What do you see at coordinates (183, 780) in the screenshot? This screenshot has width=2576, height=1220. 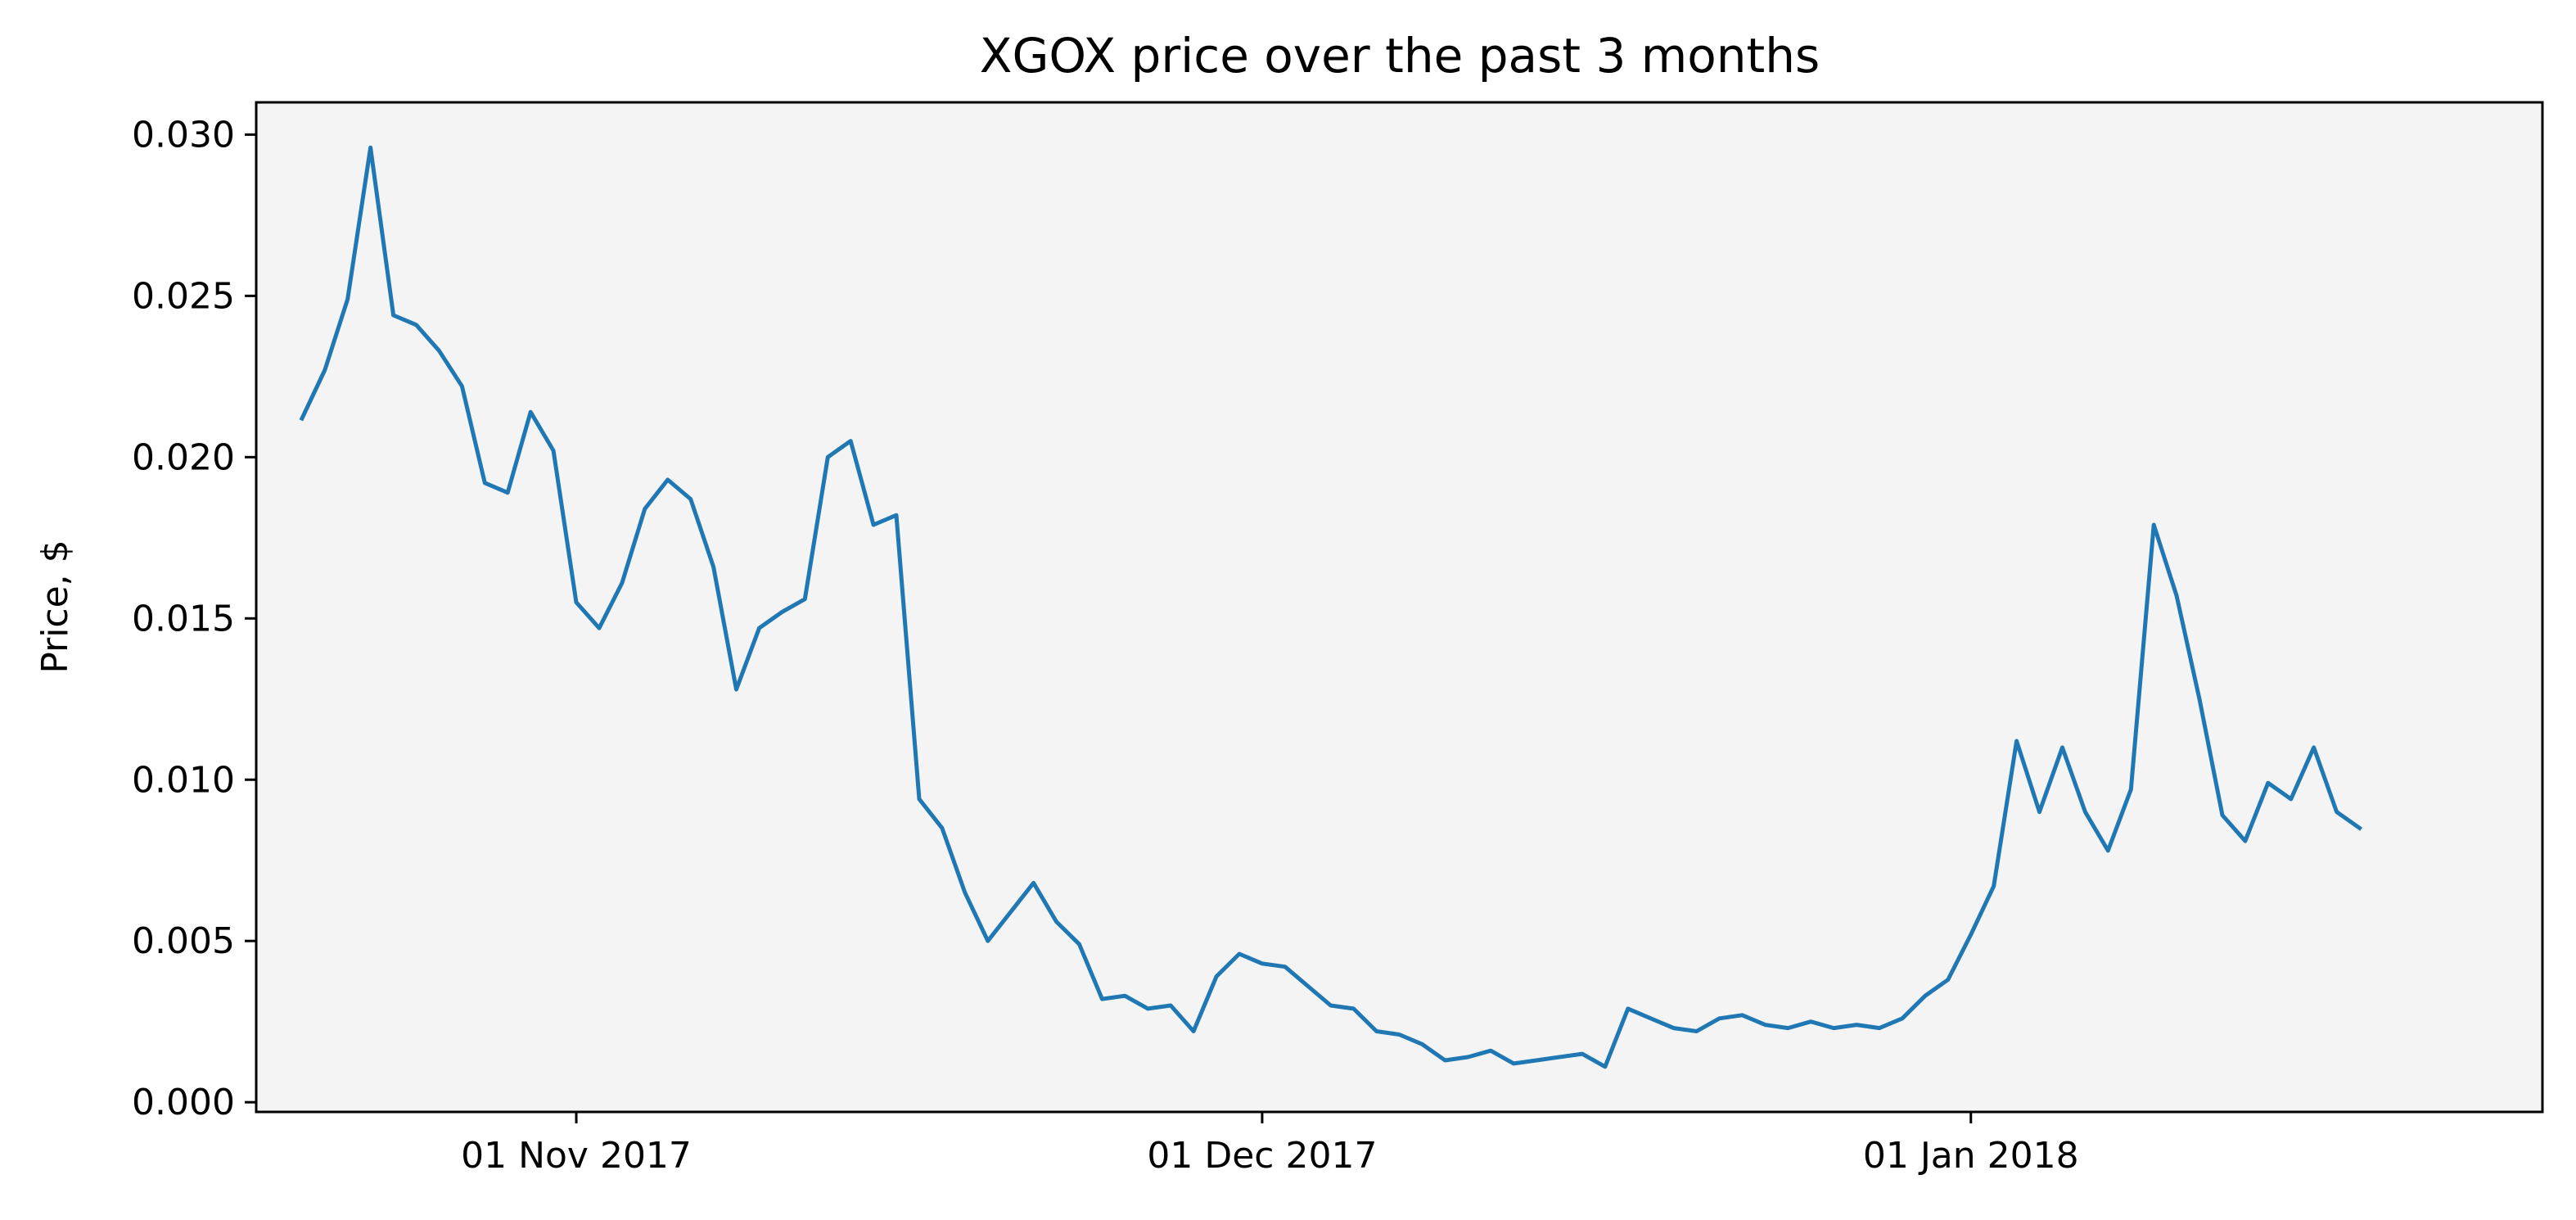 I see `y-tick-label: 0.010` at bounding box center [183, 780].